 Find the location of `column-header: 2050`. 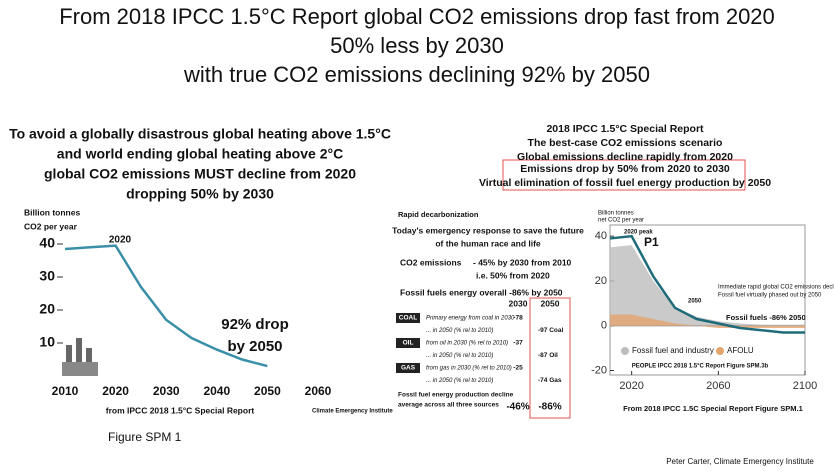

column-header: 2050 is located at coordinates (550, 303).